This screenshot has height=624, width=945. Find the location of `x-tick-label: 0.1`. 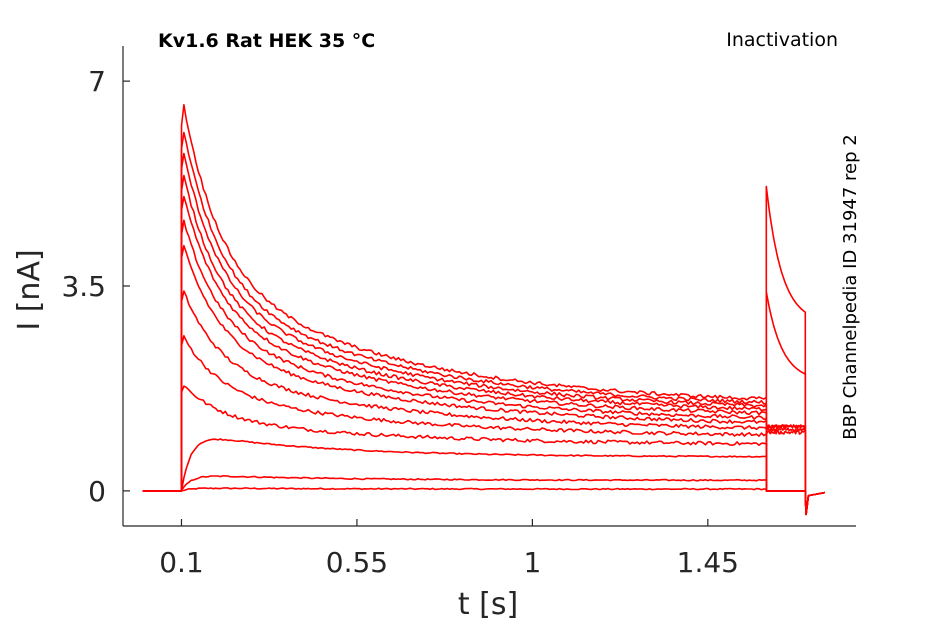

x-tick-label: 0.1 is located at coordinates (181, 562).